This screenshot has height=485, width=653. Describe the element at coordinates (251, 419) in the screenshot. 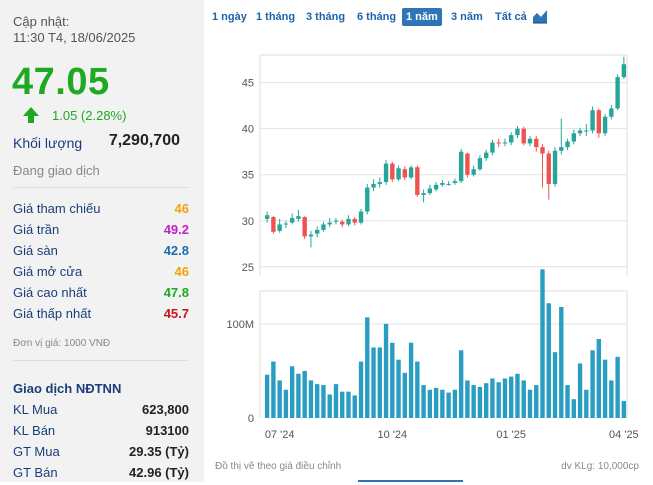

I see `volume-tick-label: 0` at that location.